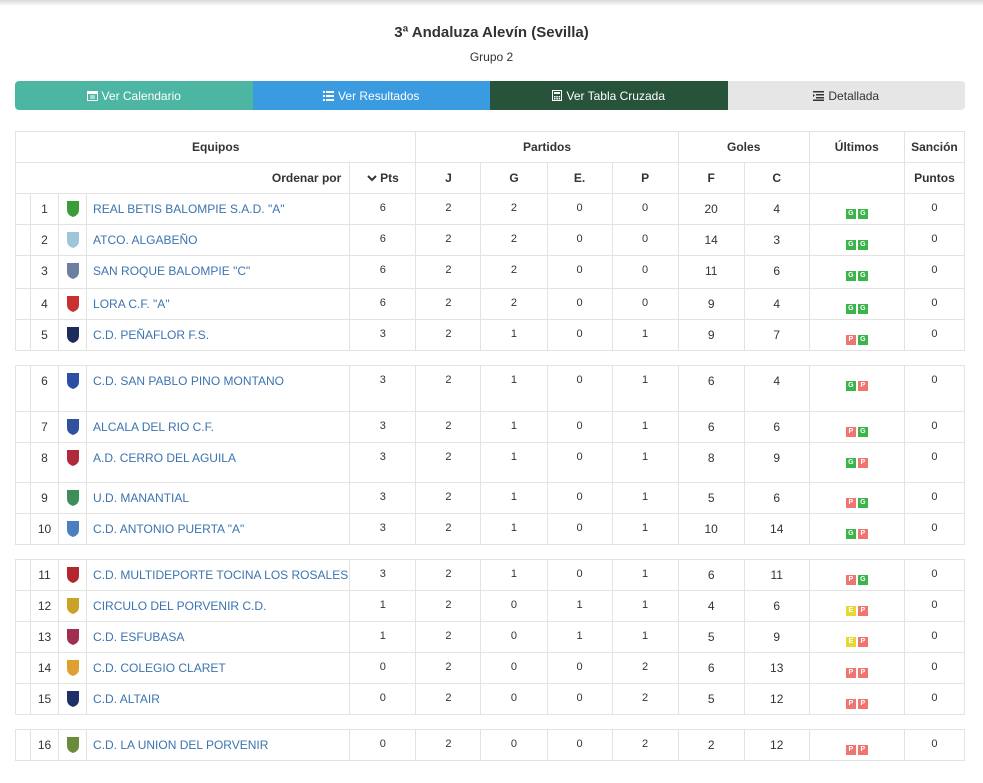 The image size is (983, 783). Describe the element at coordinates (172, 271) in the screenshot. I see `team-name-link-value: SAN ROQUE BALOMPIE "C"` at that location.